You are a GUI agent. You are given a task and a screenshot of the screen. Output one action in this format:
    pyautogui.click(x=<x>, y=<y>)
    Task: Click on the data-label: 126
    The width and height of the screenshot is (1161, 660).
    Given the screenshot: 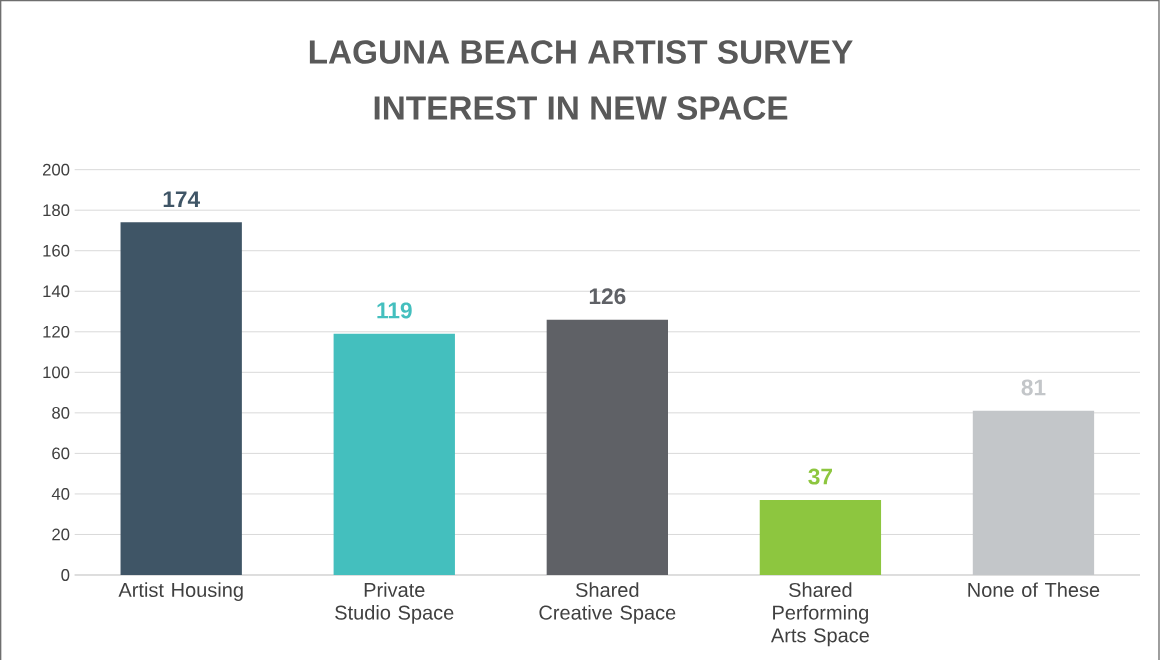 What is the action you would take?
    pyautogui.click(x=607, y=296)
    